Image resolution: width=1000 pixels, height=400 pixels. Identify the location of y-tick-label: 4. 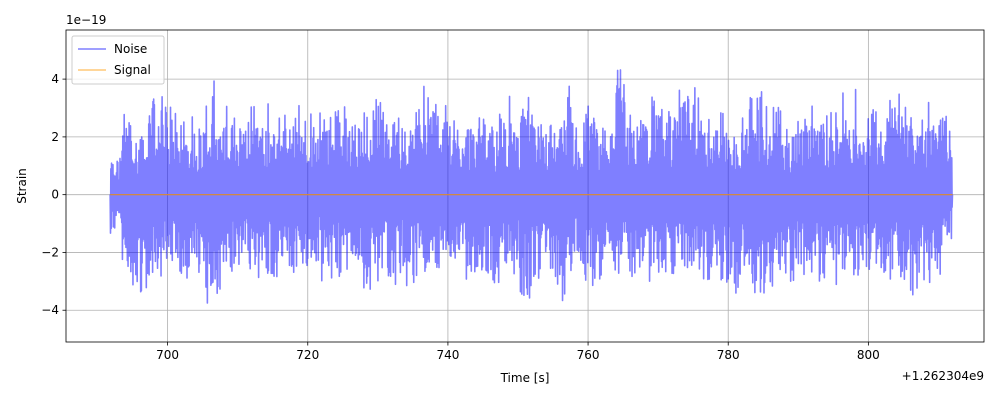
(55, 79).